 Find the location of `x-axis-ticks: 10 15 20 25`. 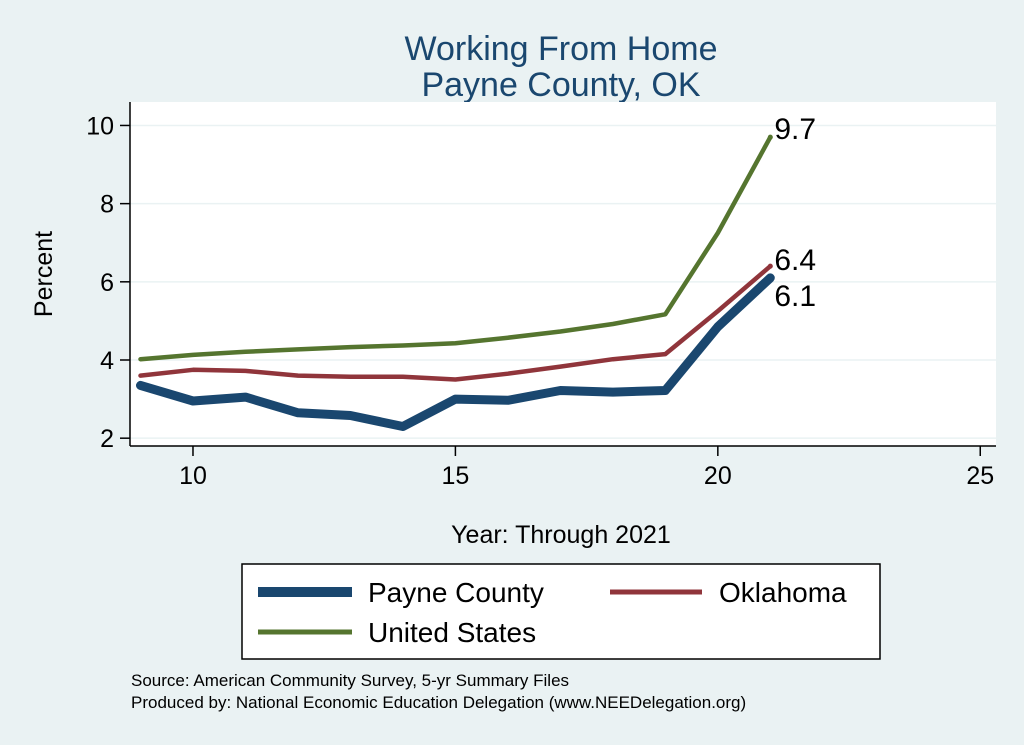

x-axis-ticks: 10 15 20 25 is located at coordinates (586, 468).